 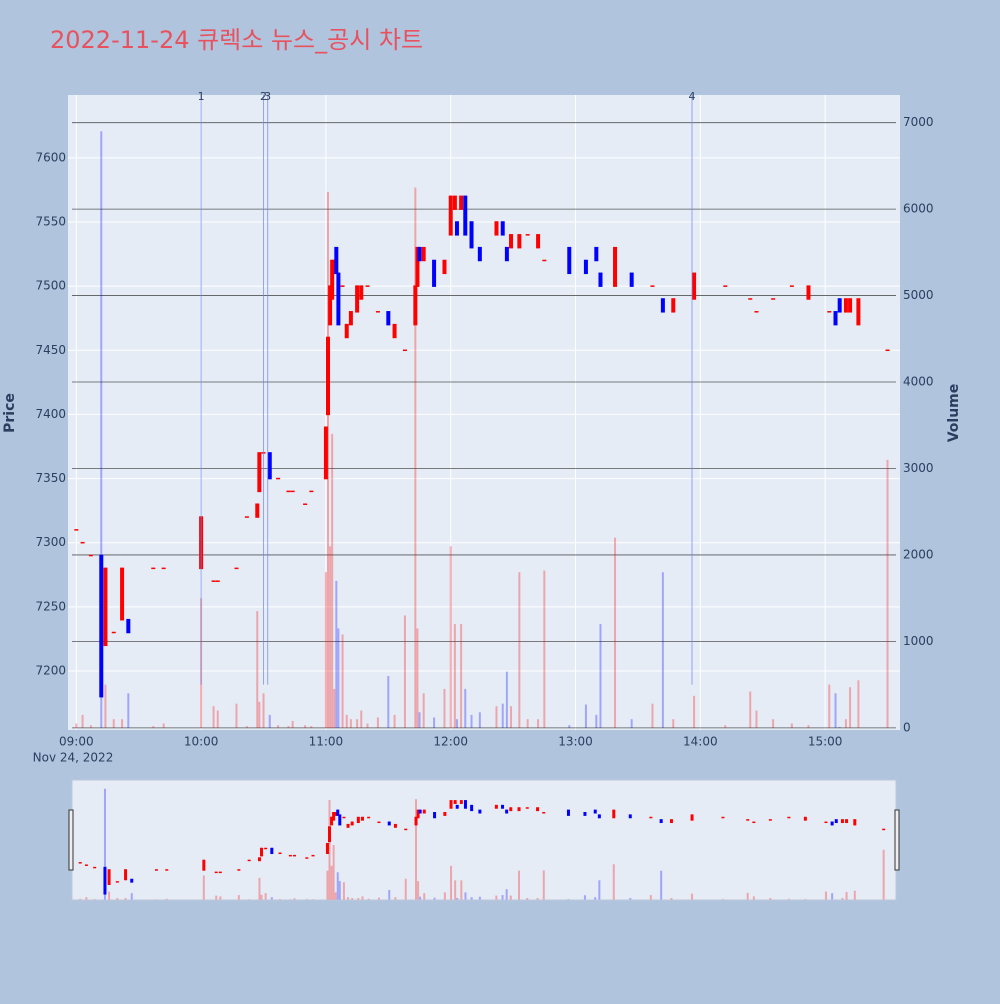 I want to click on range-slider, so click(x=484, y=840).